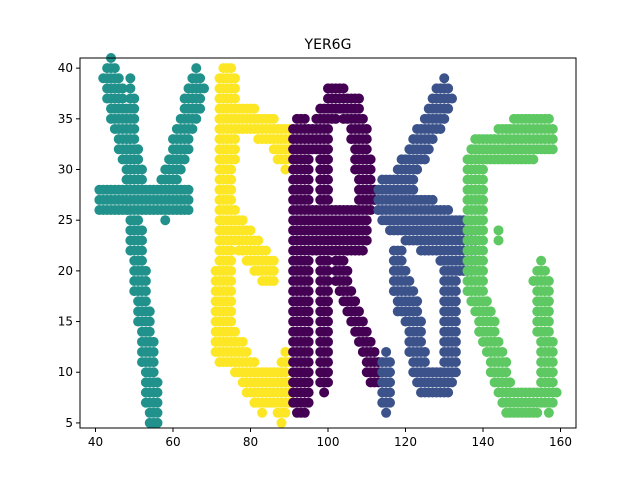  What do you see at coordinates (250, 442) in the screenshot?
I see `x-tick-label: 80` at bounding box center [250, 442].